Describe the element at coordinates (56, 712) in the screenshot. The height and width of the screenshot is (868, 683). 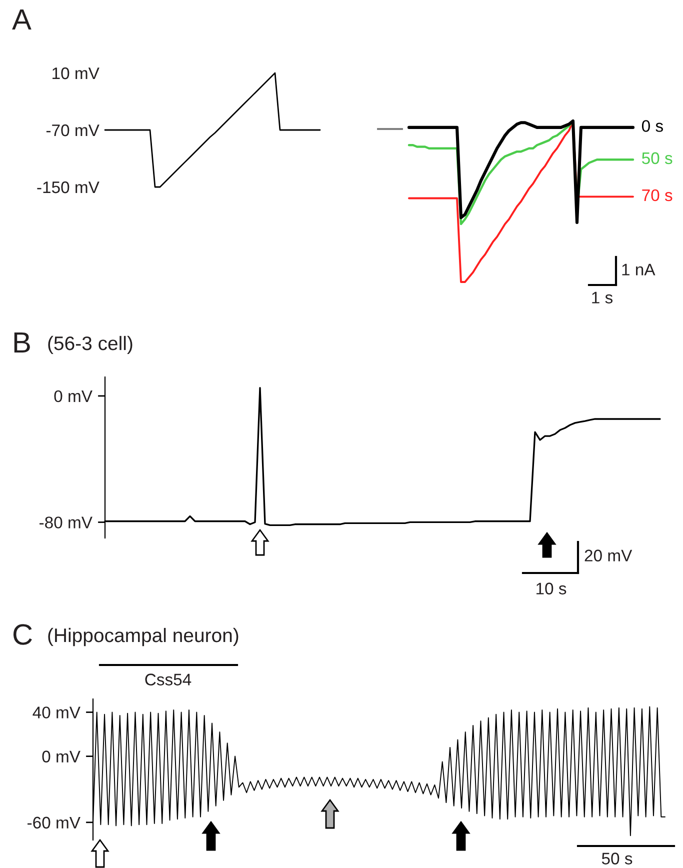
I see `y-tick-label: 40 mV` at that location.